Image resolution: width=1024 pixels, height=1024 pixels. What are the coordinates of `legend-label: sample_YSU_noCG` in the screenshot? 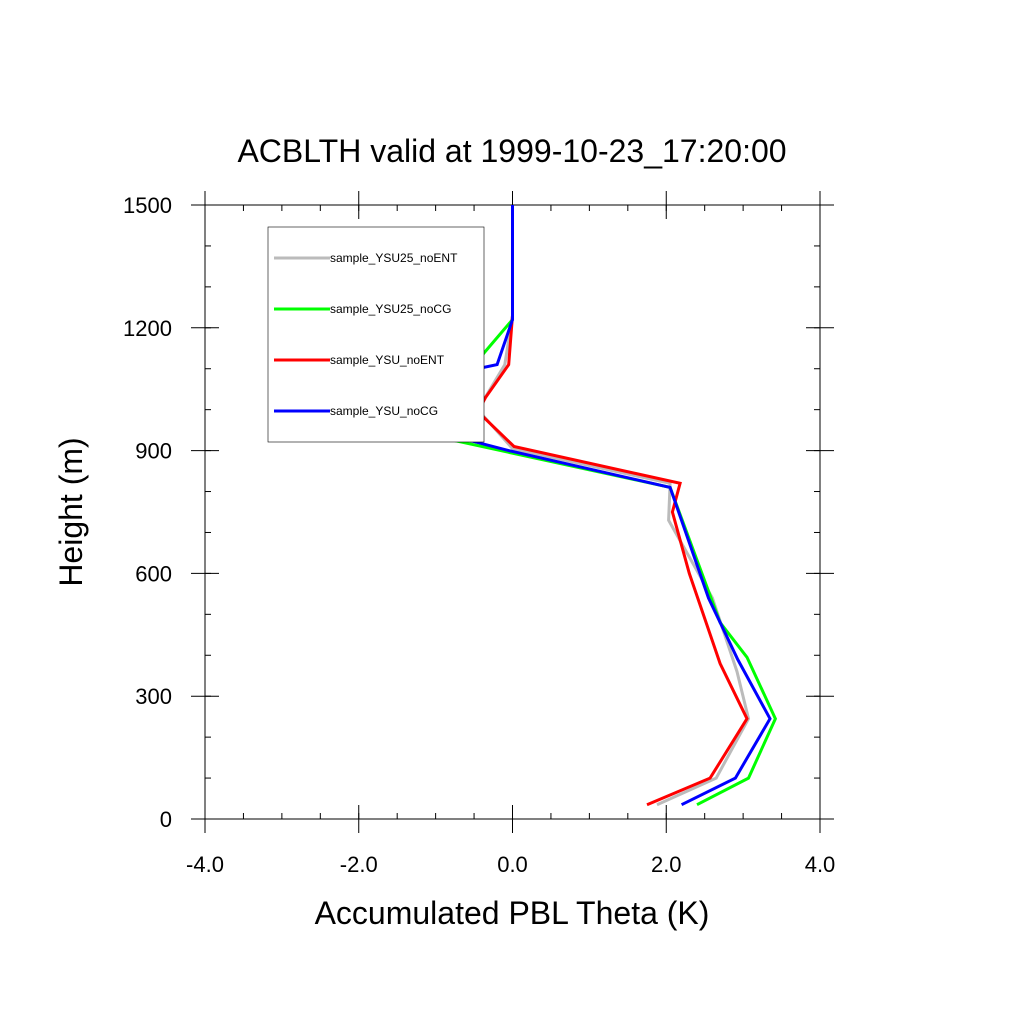 It's located at (384, 411).